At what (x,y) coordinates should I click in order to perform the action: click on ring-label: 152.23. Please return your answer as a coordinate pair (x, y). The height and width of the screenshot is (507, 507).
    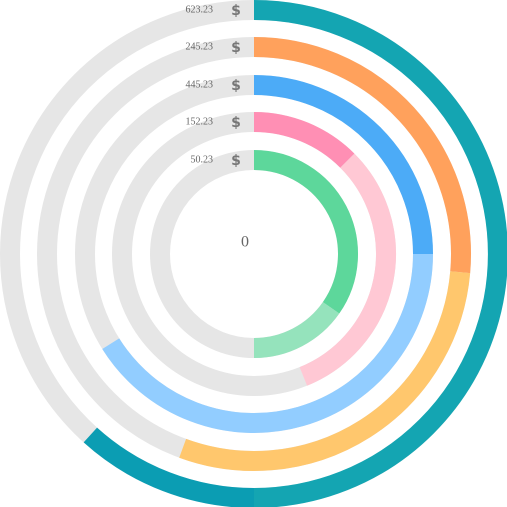
    Looking at the image, I should click on (200, 121).